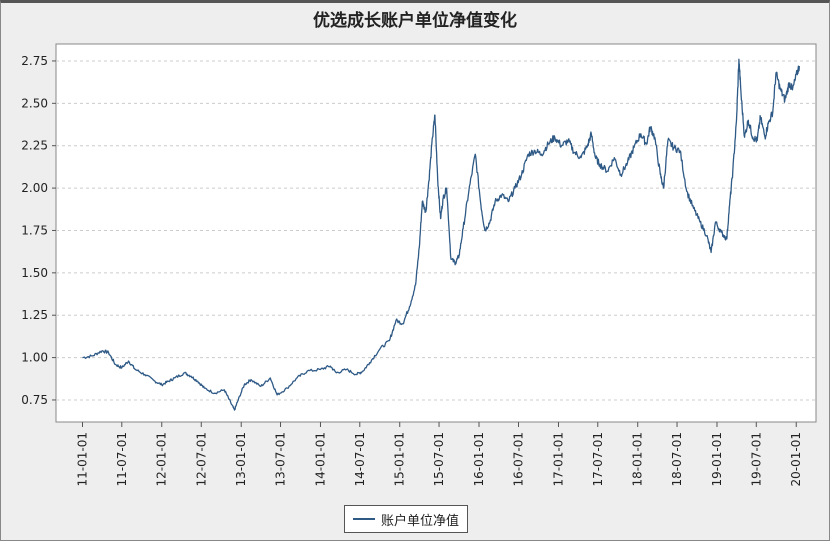  Describe the element at coordinates (241, 459) in the screenshot. I see `x-tick-label: 13-01-01` at that location.